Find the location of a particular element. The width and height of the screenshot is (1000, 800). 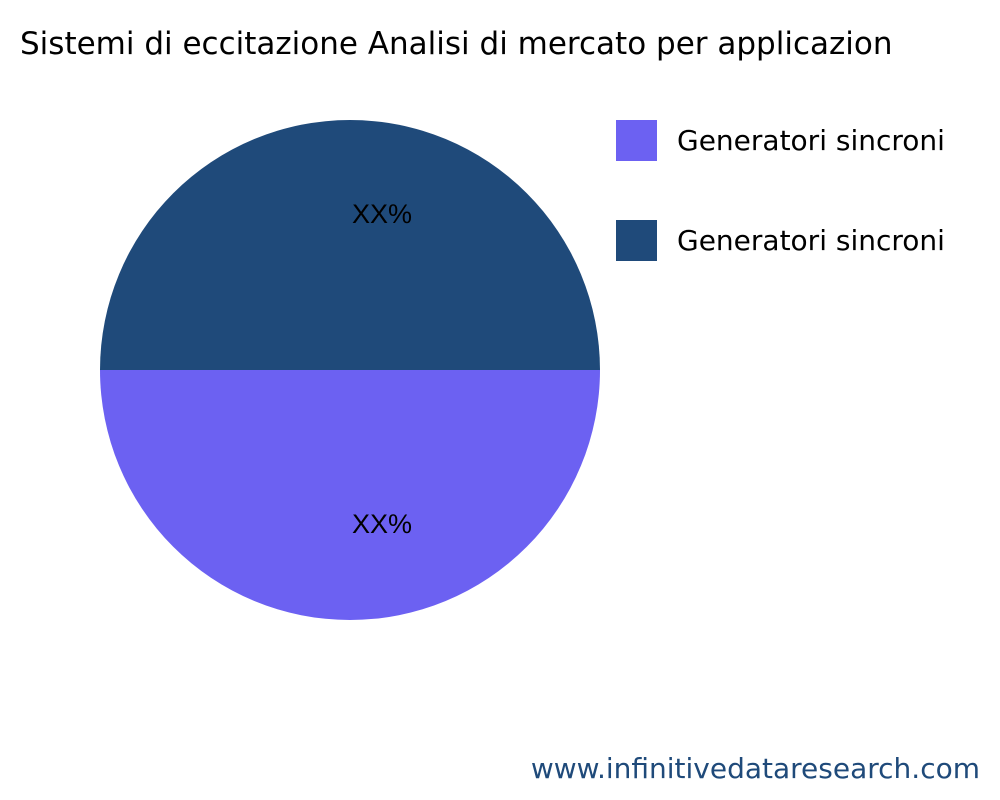

slice-label-0: XX% is located at coordinates (382, 524).